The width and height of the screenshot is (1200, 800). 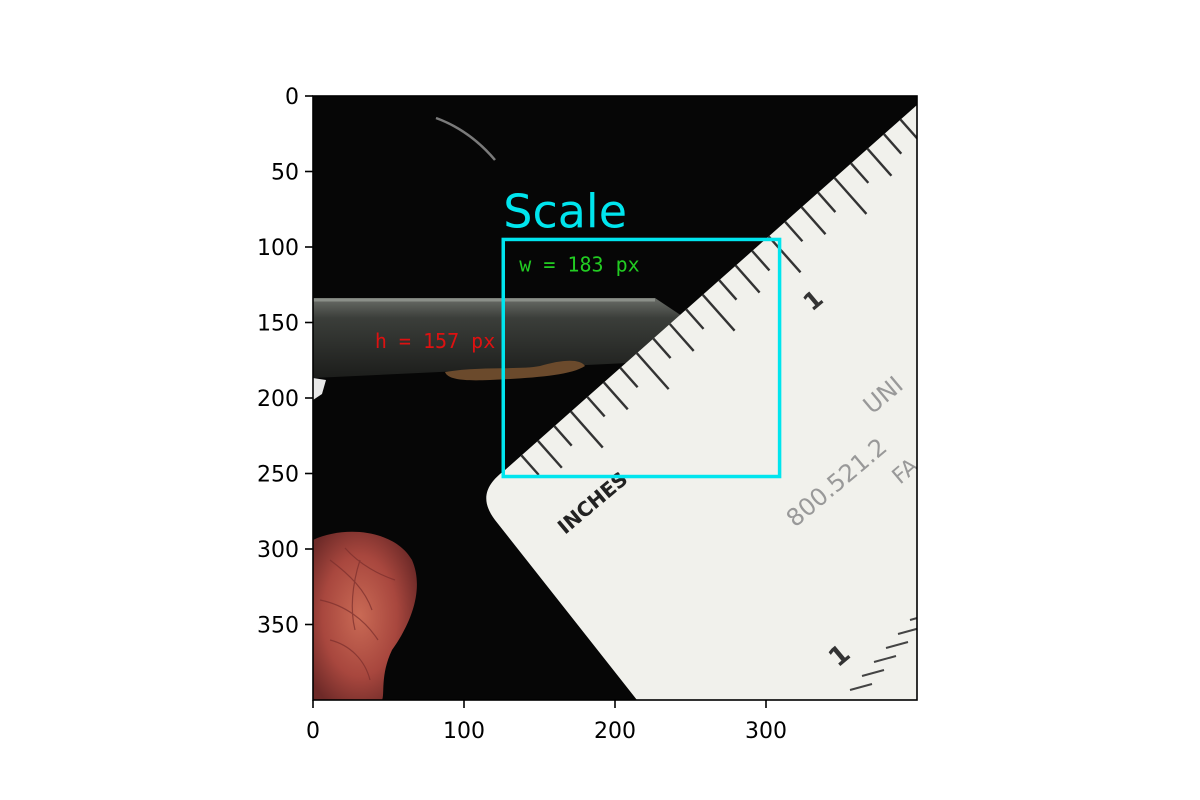 What do you see at coordinates (565, 211) in the screenshot?
I see `scale-label: Scale` at bounding box center [565, 211].